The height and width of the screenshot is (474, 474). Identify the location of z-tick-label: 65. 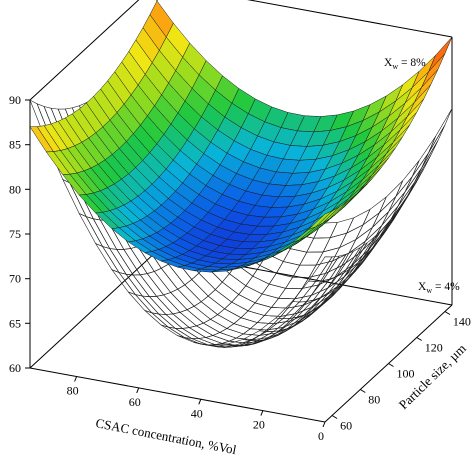
(15, 323).